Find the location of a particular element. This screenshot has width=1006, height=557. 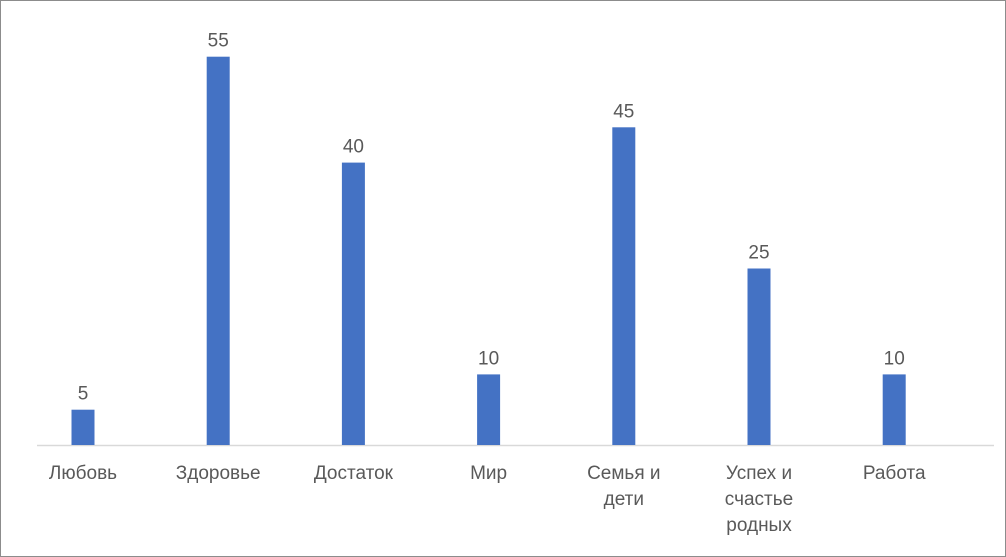

category-label: Успех и счастье родных is located at coordinates (759, 500).